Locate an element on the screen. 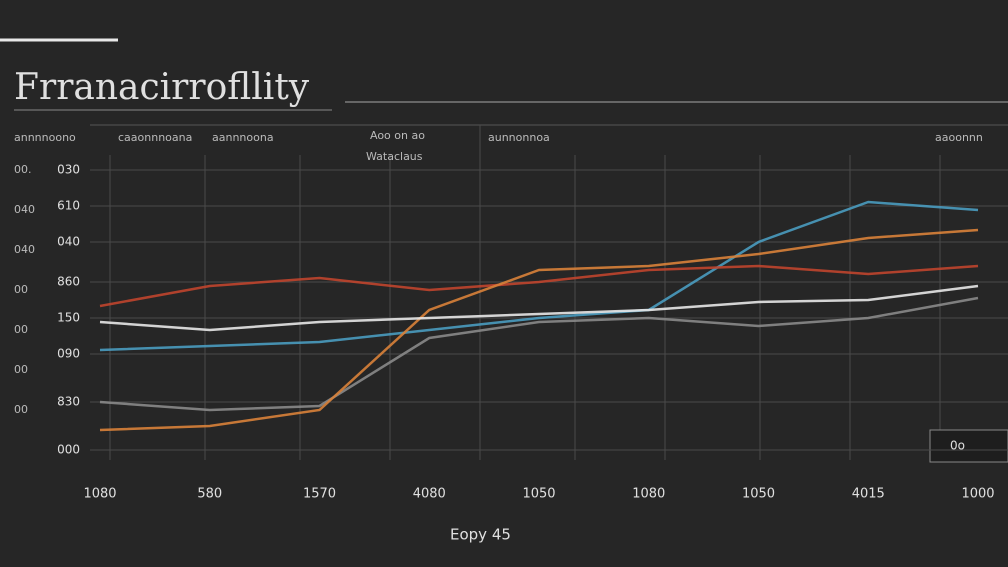 Image resolution: width=1008 pixels, height=567 pixels. y-tick-label: 150 is located at coordinates (68, 318).